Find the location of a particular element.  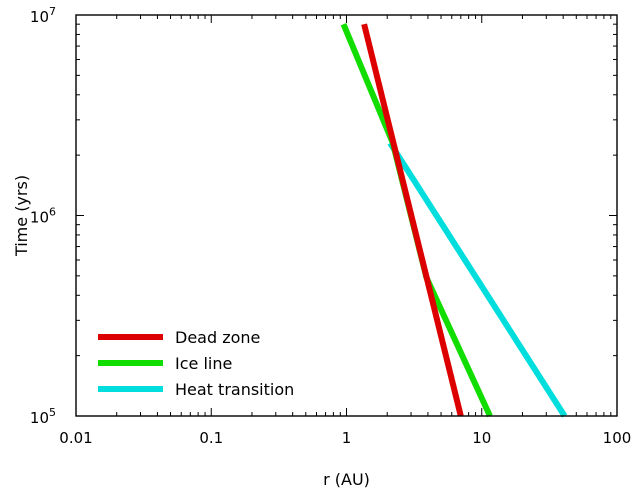

y-tick-label: 10⁶ is located at coordinates (43, 216).